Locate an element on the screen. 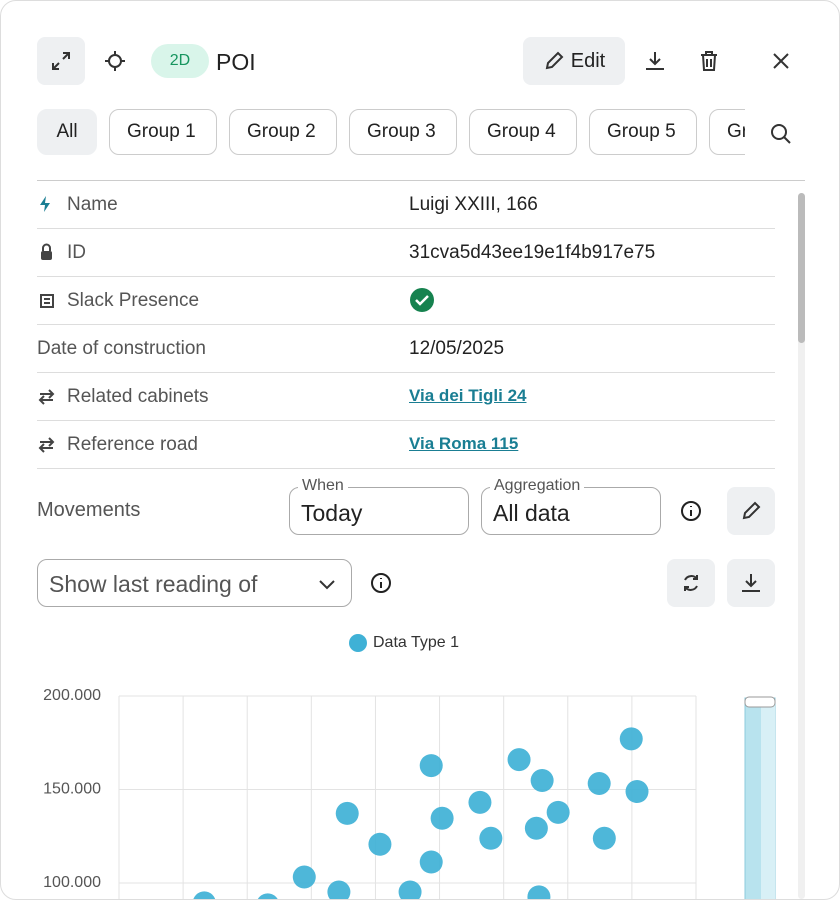 The height and width of the screenshot is (900, 840). property-value: Luigi XXIII, 166 is located at coordinates (473, 204).